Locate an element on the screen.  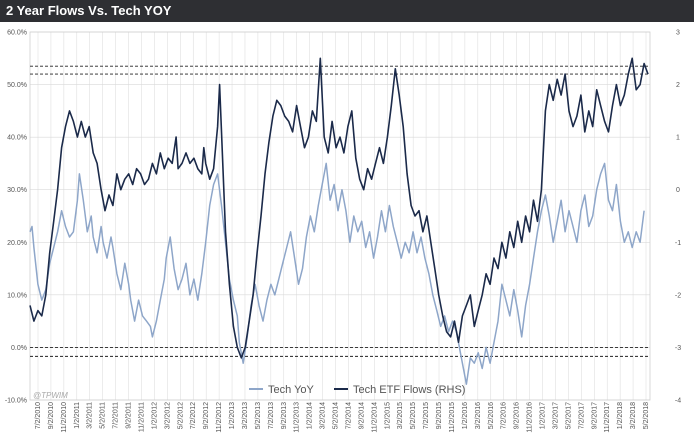
y-right-tick-label: 1 is located at coordinates (678, 138).